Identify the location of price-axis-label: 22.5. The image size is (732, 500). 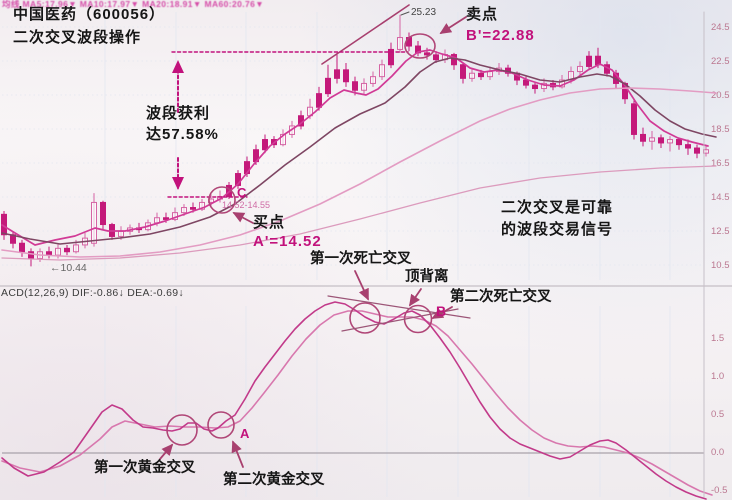
(720, 61).